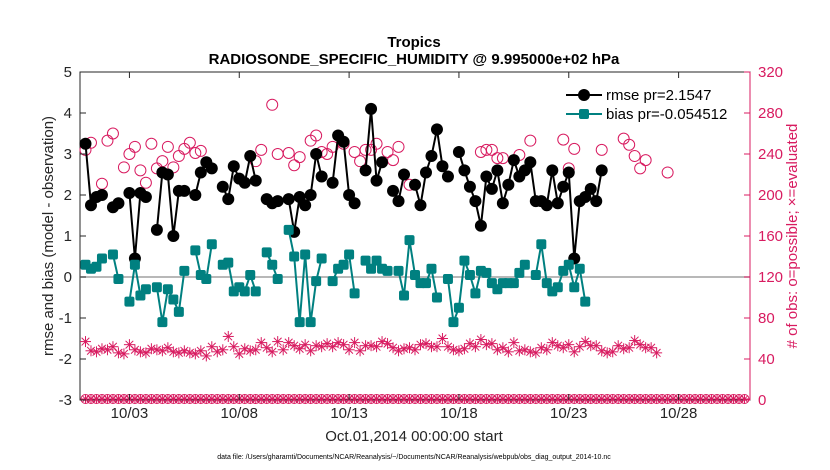 The image size is (830, 470). What do you see at coordinates (68, 195) in the screenshot?
I see `y-left-tick-label: 2` at bounding box center [68, 195].